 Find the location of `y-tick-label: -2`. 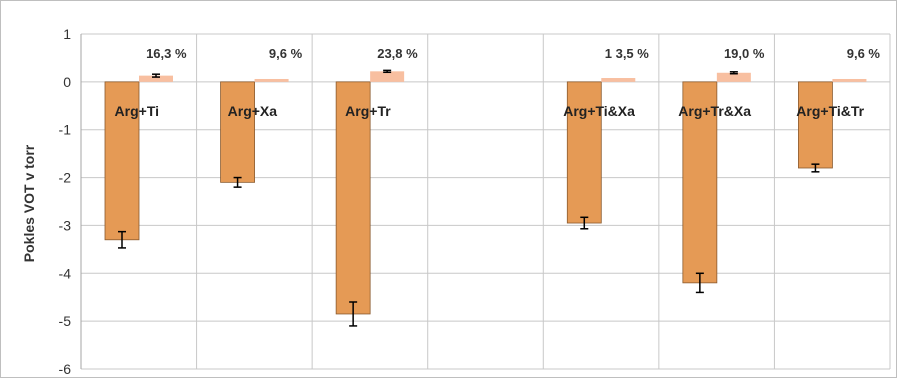

y-tick-label: -2 is located at coordinates (65, 178).